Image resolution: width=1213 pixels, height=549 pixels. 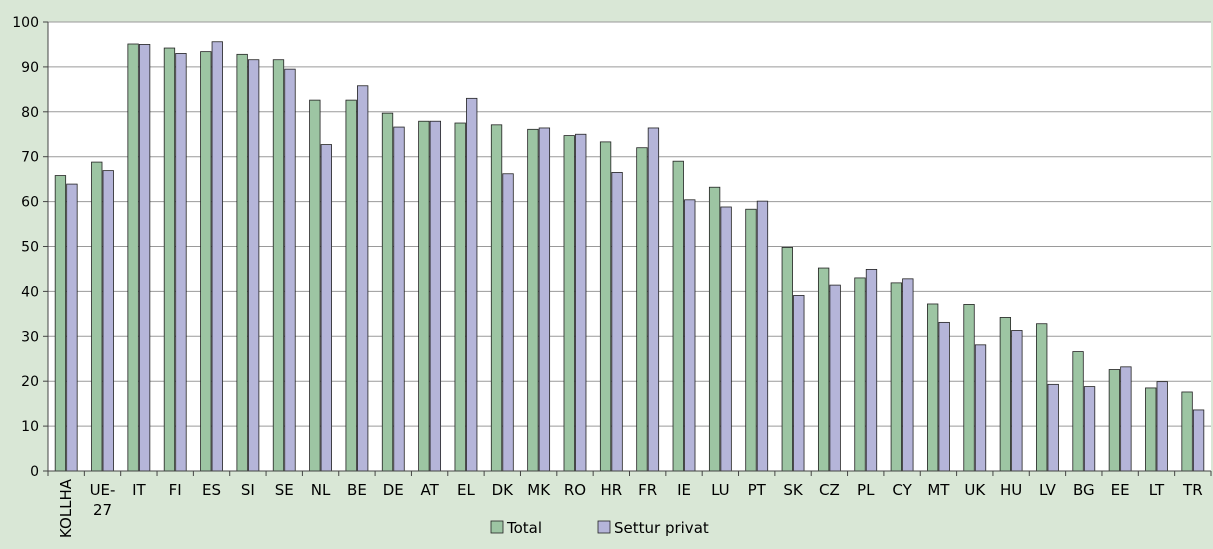 I want to click on x-tick-label: TR, so click(x=1192, y=490).